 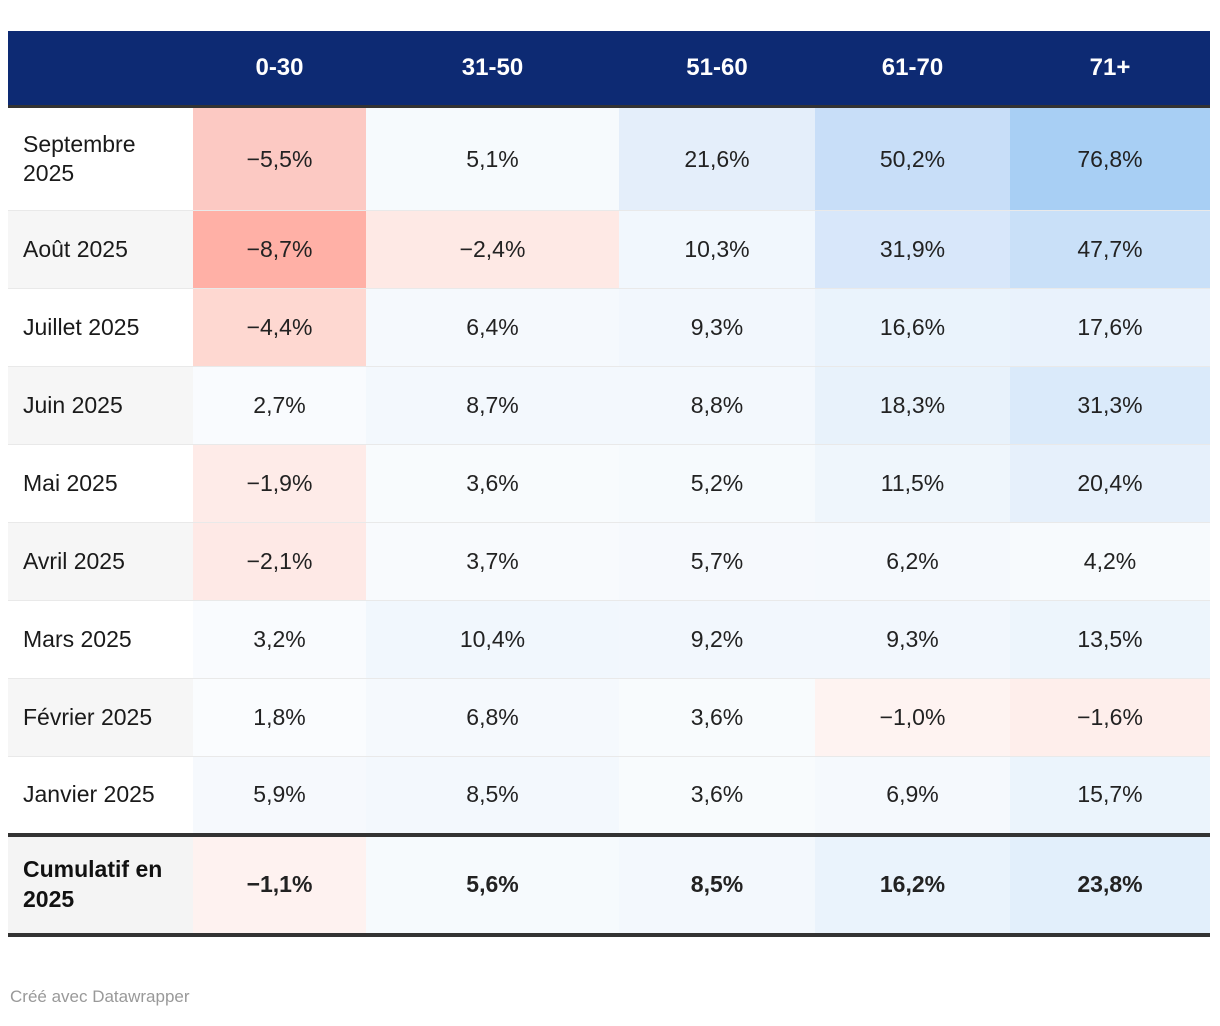 What do you see at coordinates (100, 884) in the screenshot?
I see `total-row-label: Cumulatif en 2025` at bounding box center [100, 884].